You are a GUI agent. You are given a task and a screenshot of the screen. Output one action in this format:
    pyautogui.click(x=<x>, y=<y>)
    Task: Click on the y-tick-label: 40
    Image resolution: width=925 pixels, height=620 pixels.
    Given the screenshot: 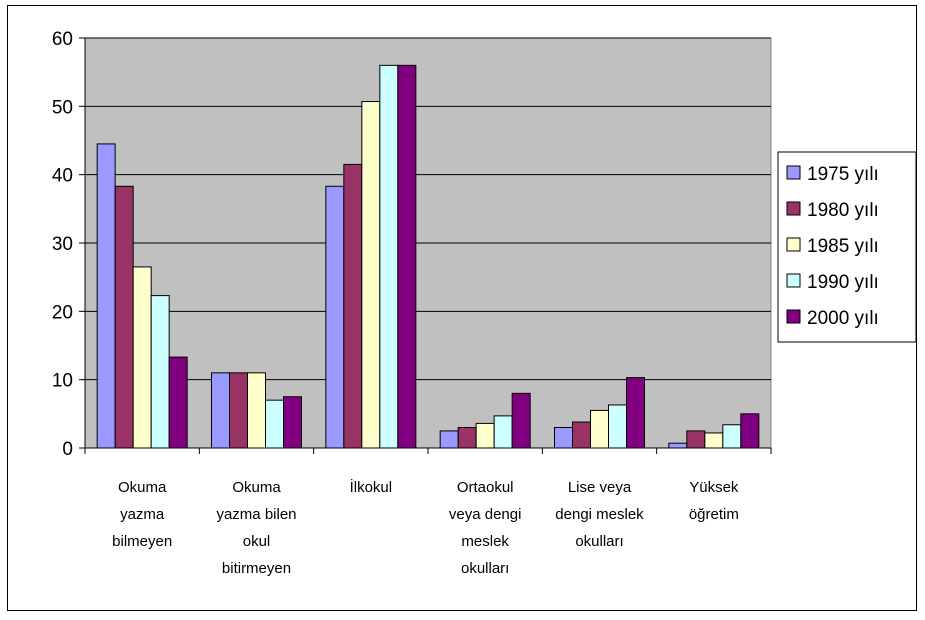 What is the action you would take?
    pyautogui.click(x=62, y=176)
    